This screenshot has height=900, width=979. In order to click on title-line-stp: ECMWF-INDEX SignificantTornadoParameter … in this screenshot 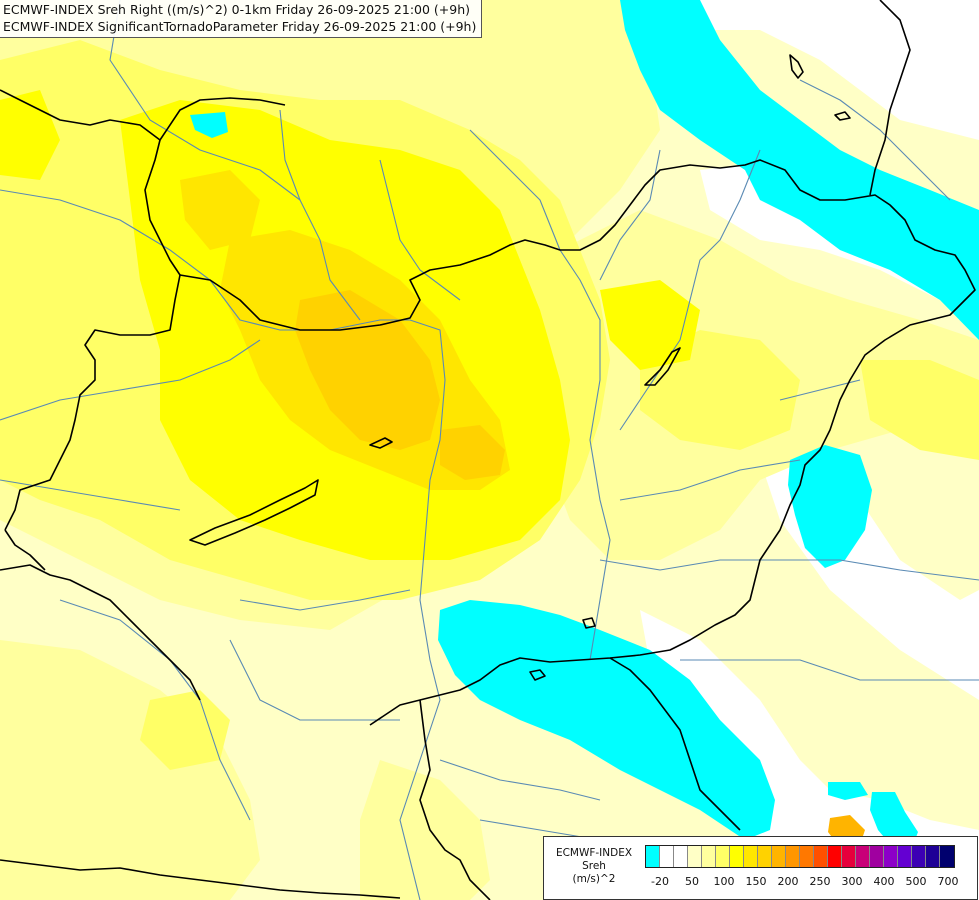, I will do `click(240, 26)`.